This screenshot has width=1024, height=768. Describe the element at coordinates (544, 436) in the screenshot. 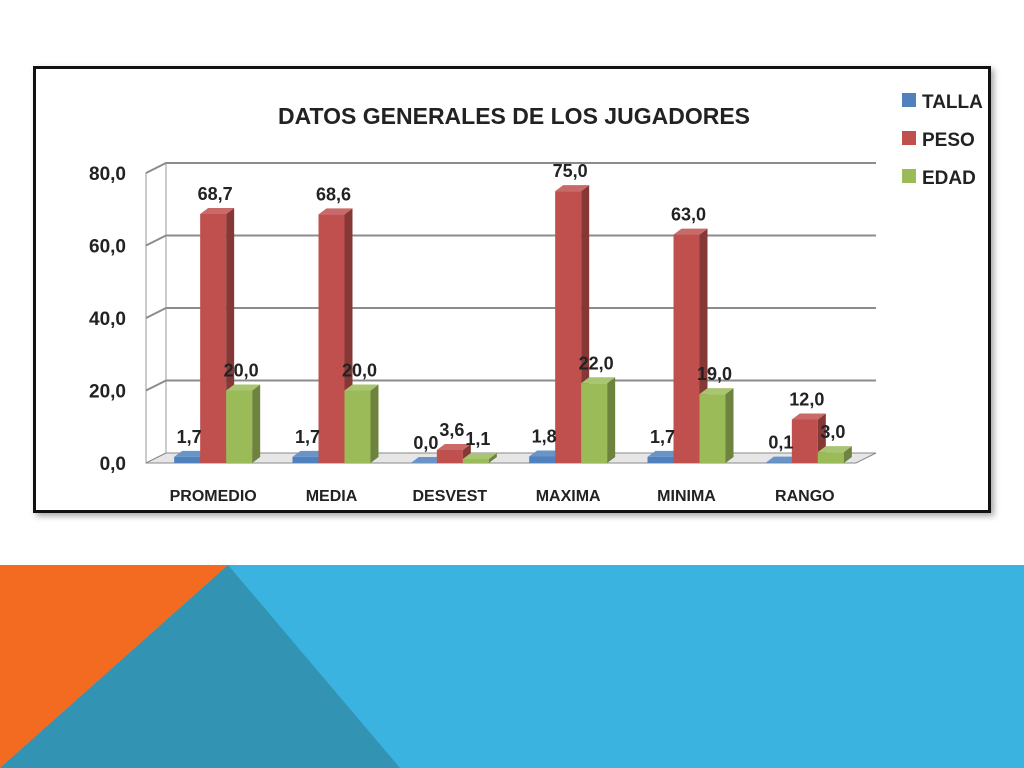

I see `data-label: 1,8` at that location.